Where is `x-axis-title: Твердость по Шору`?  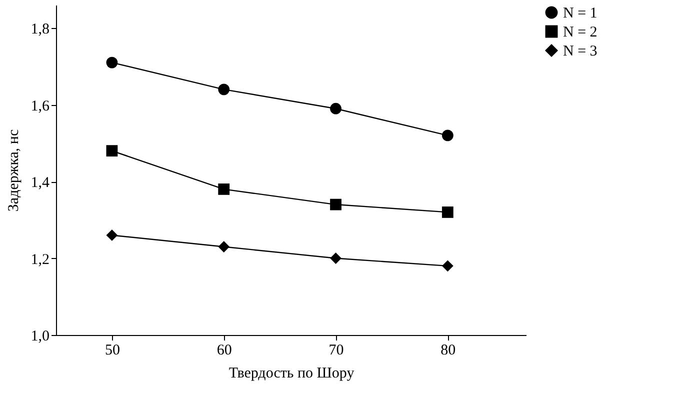
x-axis-title: Твердость по Шору is located at coordinates (291, 374).